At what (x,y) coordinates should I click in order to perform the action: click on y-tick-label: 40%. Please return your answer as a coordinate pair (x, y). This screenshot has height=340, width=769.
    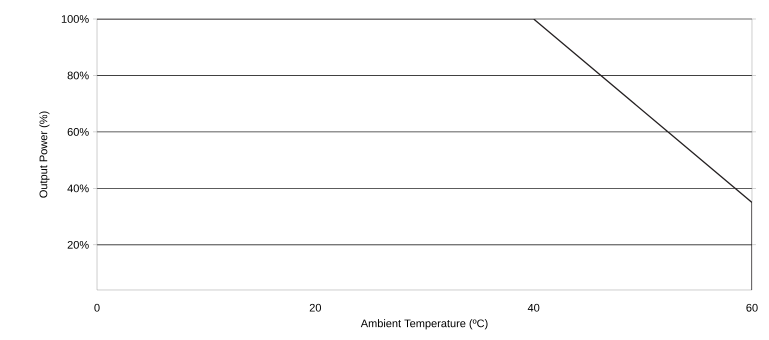
    Looking at the image, I should click on (78, 188).